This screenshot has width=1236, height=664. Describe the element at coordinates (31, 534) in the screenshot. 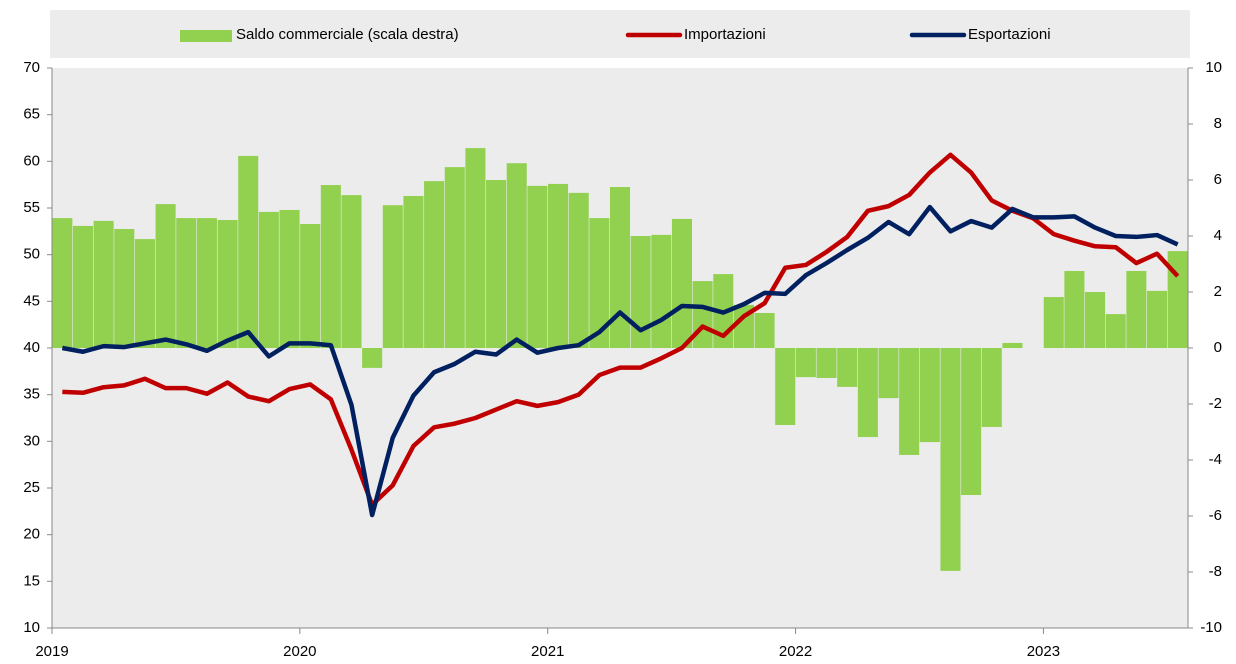

I see `y-tick-label: 20` at that location.